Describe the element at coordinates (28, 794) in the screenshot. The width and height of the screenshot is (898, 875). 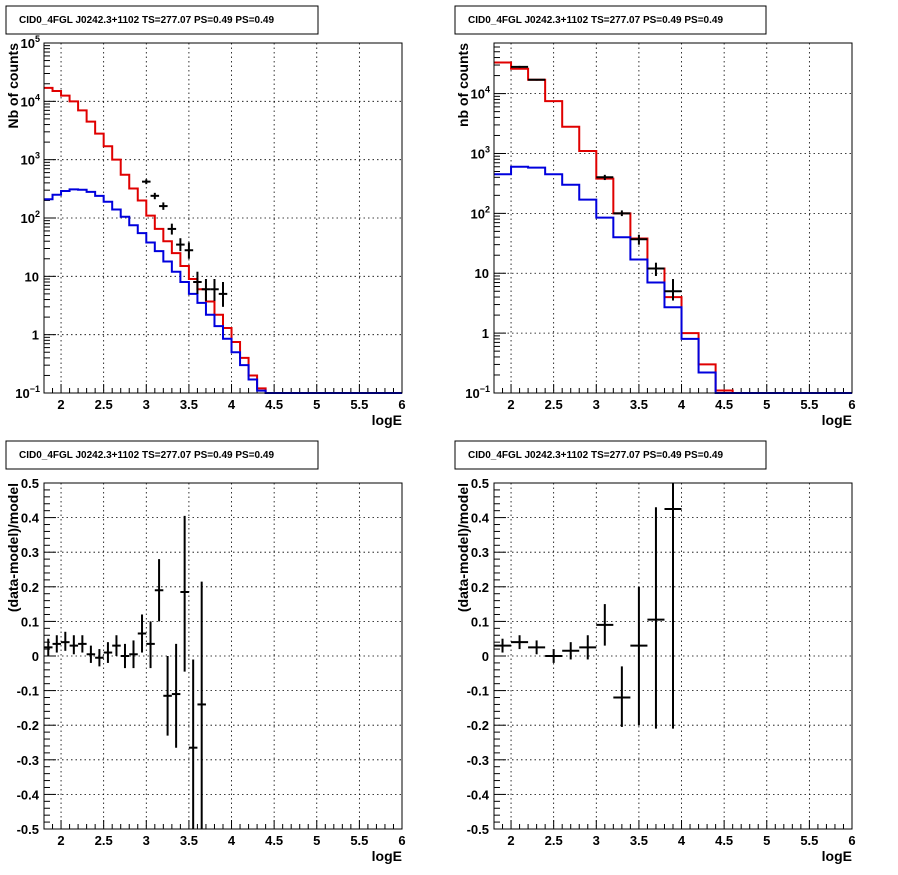
I see `y-tick-label: -0.4` at that location.